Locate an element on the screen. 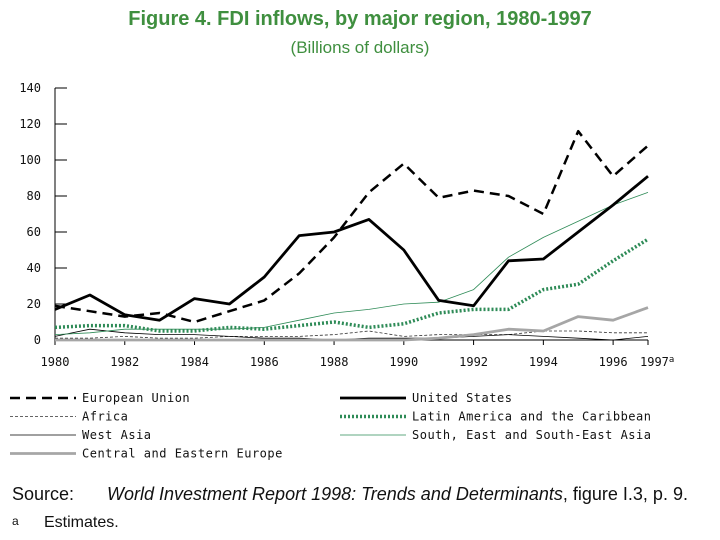 The height and width of the screenshot is (540, 720). series-line-africa is located at coordinates (351, 334).